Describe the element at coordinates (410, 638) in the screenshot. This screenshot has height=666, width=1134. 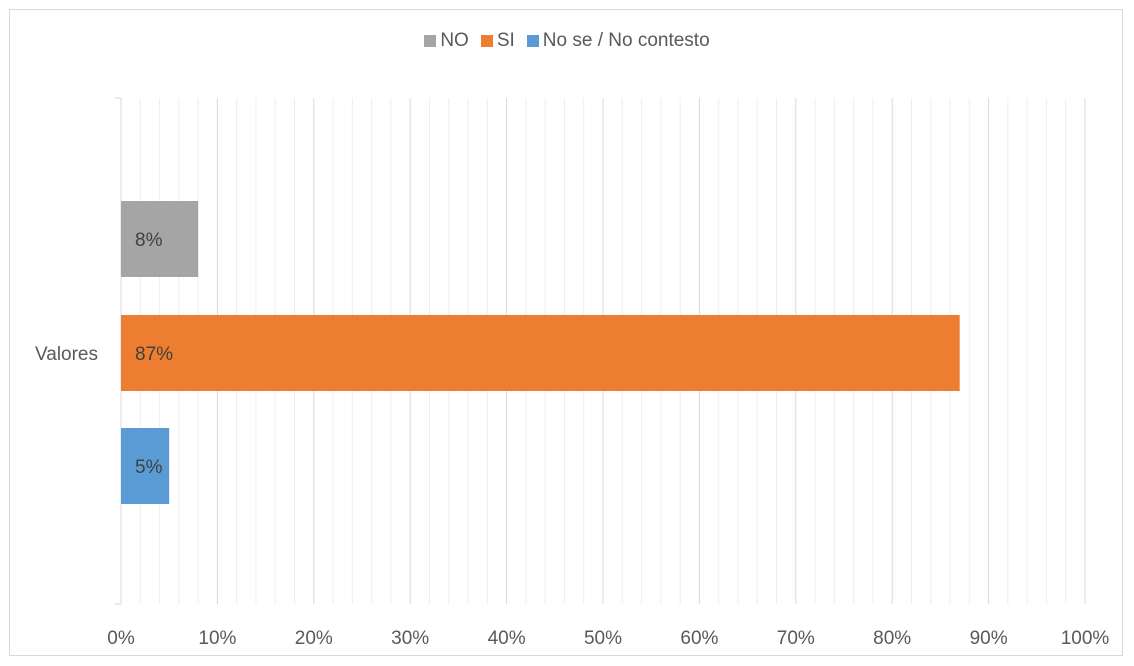
I see `x-tick-label: 30%` at that location.